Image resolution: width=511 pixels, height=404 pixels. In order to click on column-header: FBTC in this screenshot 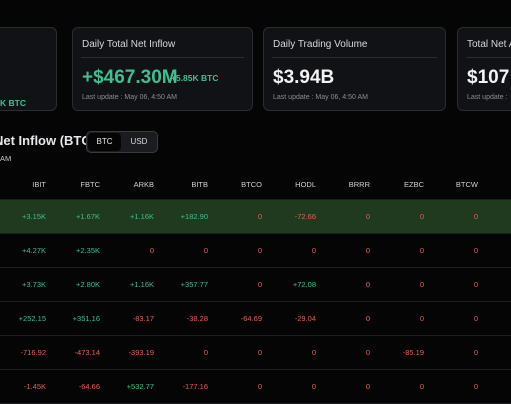, I will do `click(90, 184)`.